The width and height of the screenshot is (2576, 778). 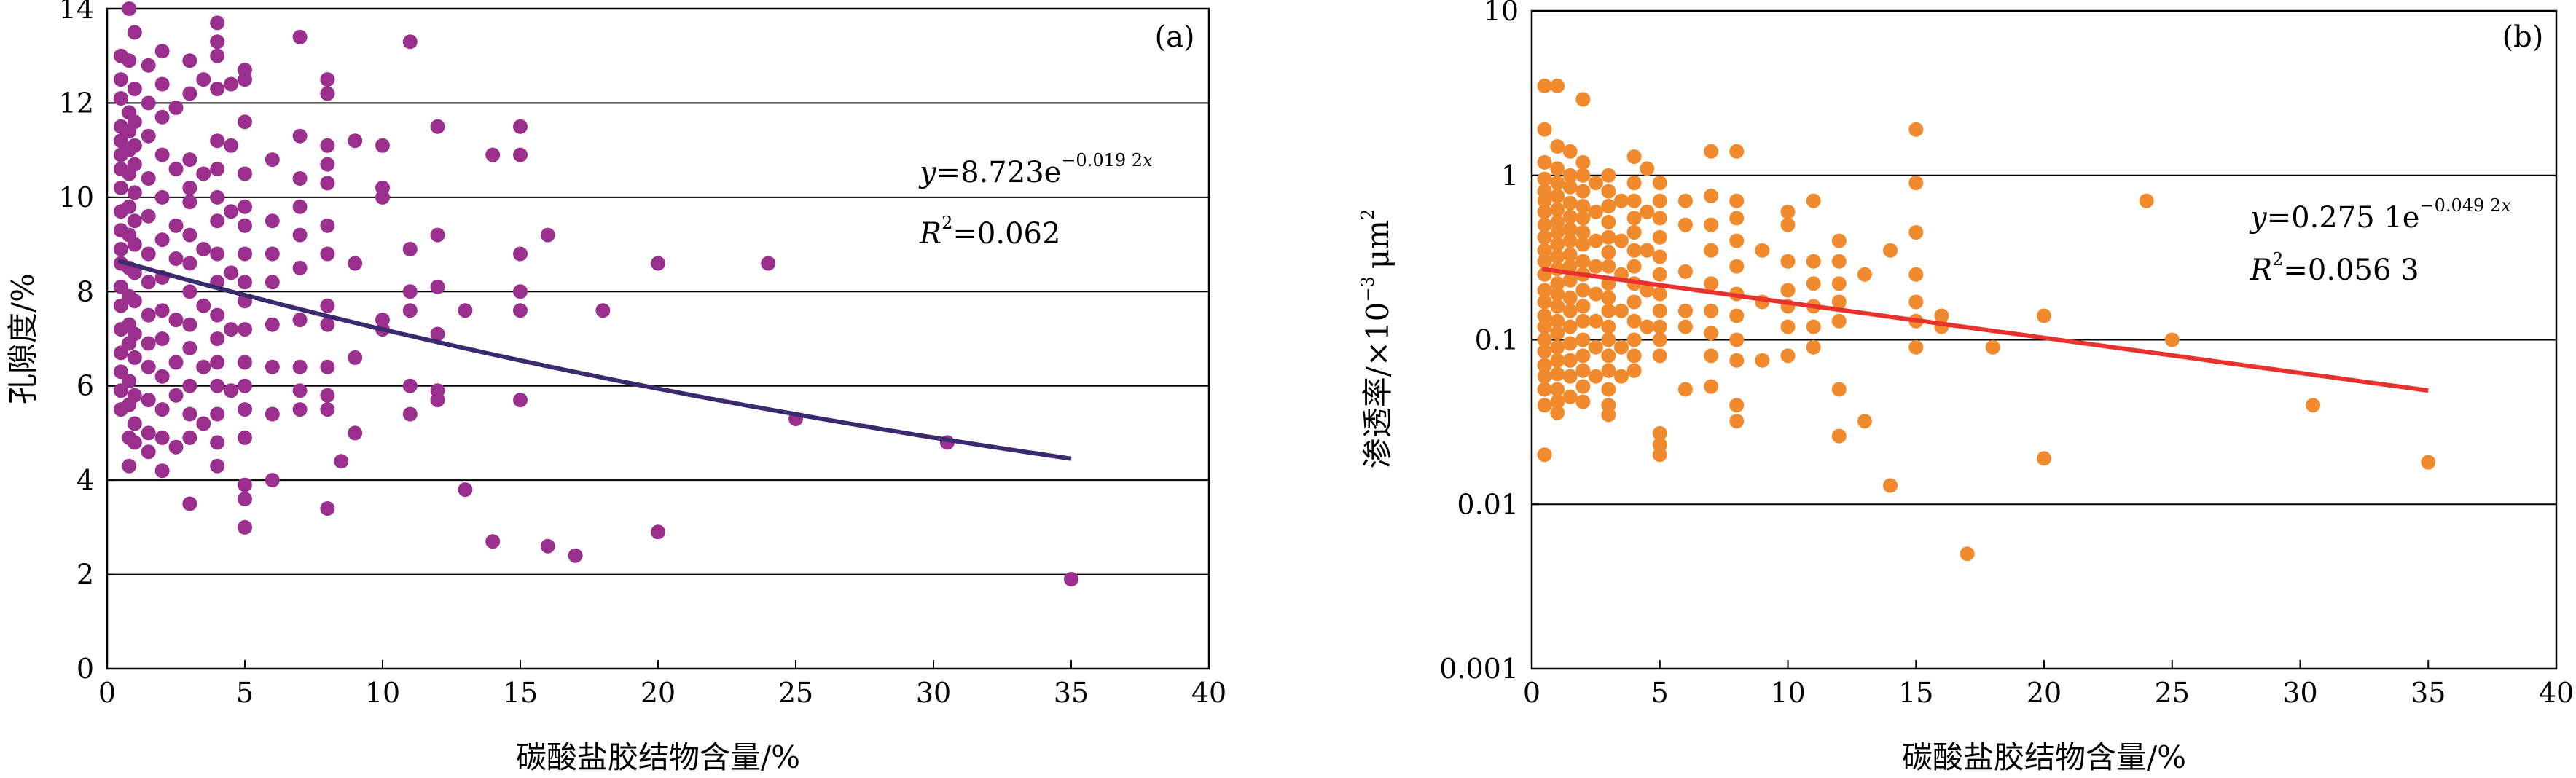 I want to click on a-y-tick-label: 0, so click(x=85, y=669).